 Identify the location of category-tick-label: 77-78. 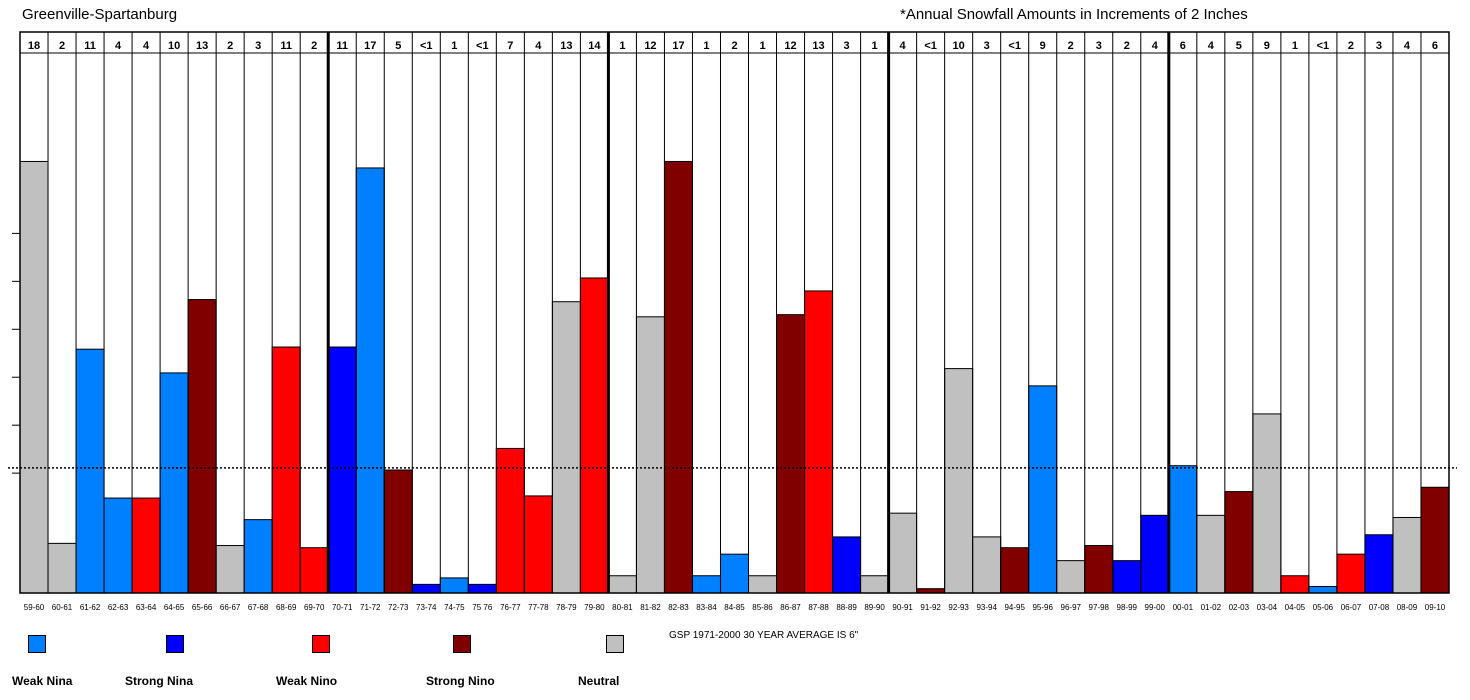
(538, 607).